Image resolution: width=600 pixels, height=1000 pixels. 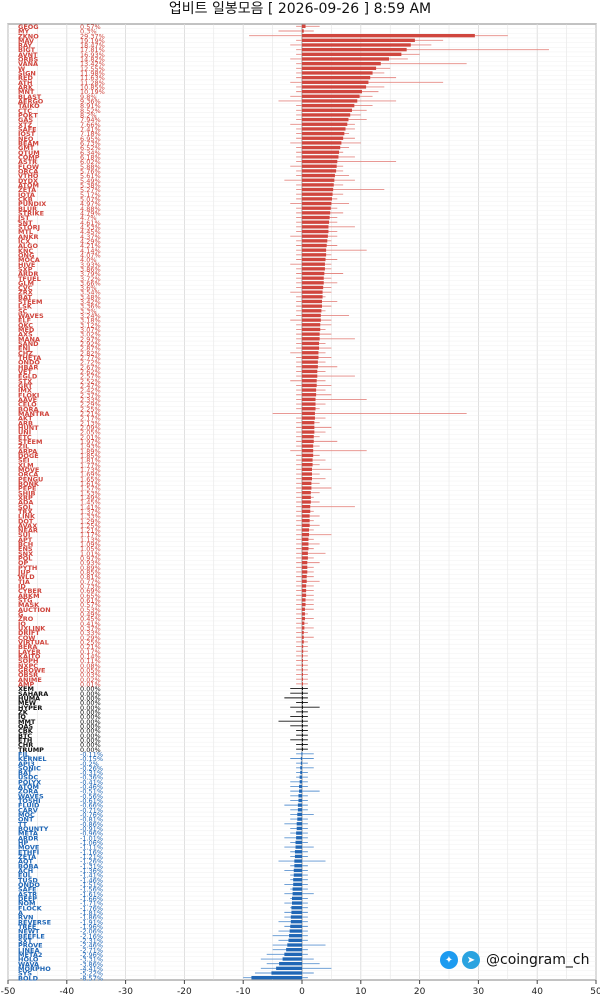 I want to click on pct-label: -1.01%, so click(x=91, y=838).